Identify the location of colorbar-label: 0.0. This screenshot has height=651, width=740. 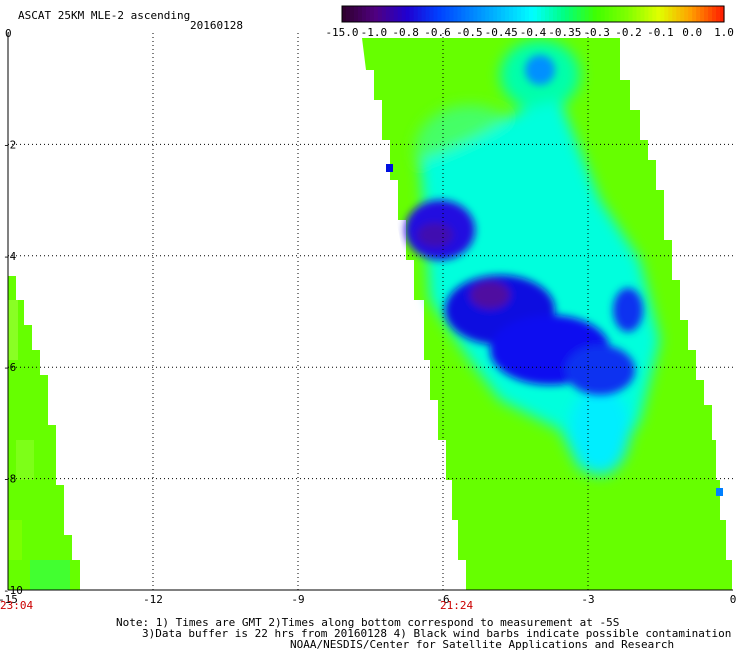
(692, 32).